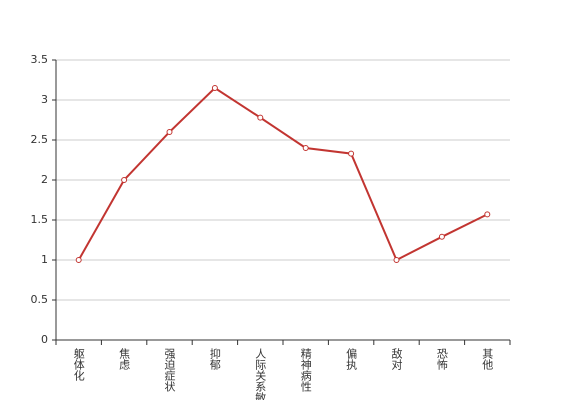 The image size is (567, 400). Describe the element at coordinates (40, 219) in the screenshot. I see `y-tick-label: 1.5` at that location.